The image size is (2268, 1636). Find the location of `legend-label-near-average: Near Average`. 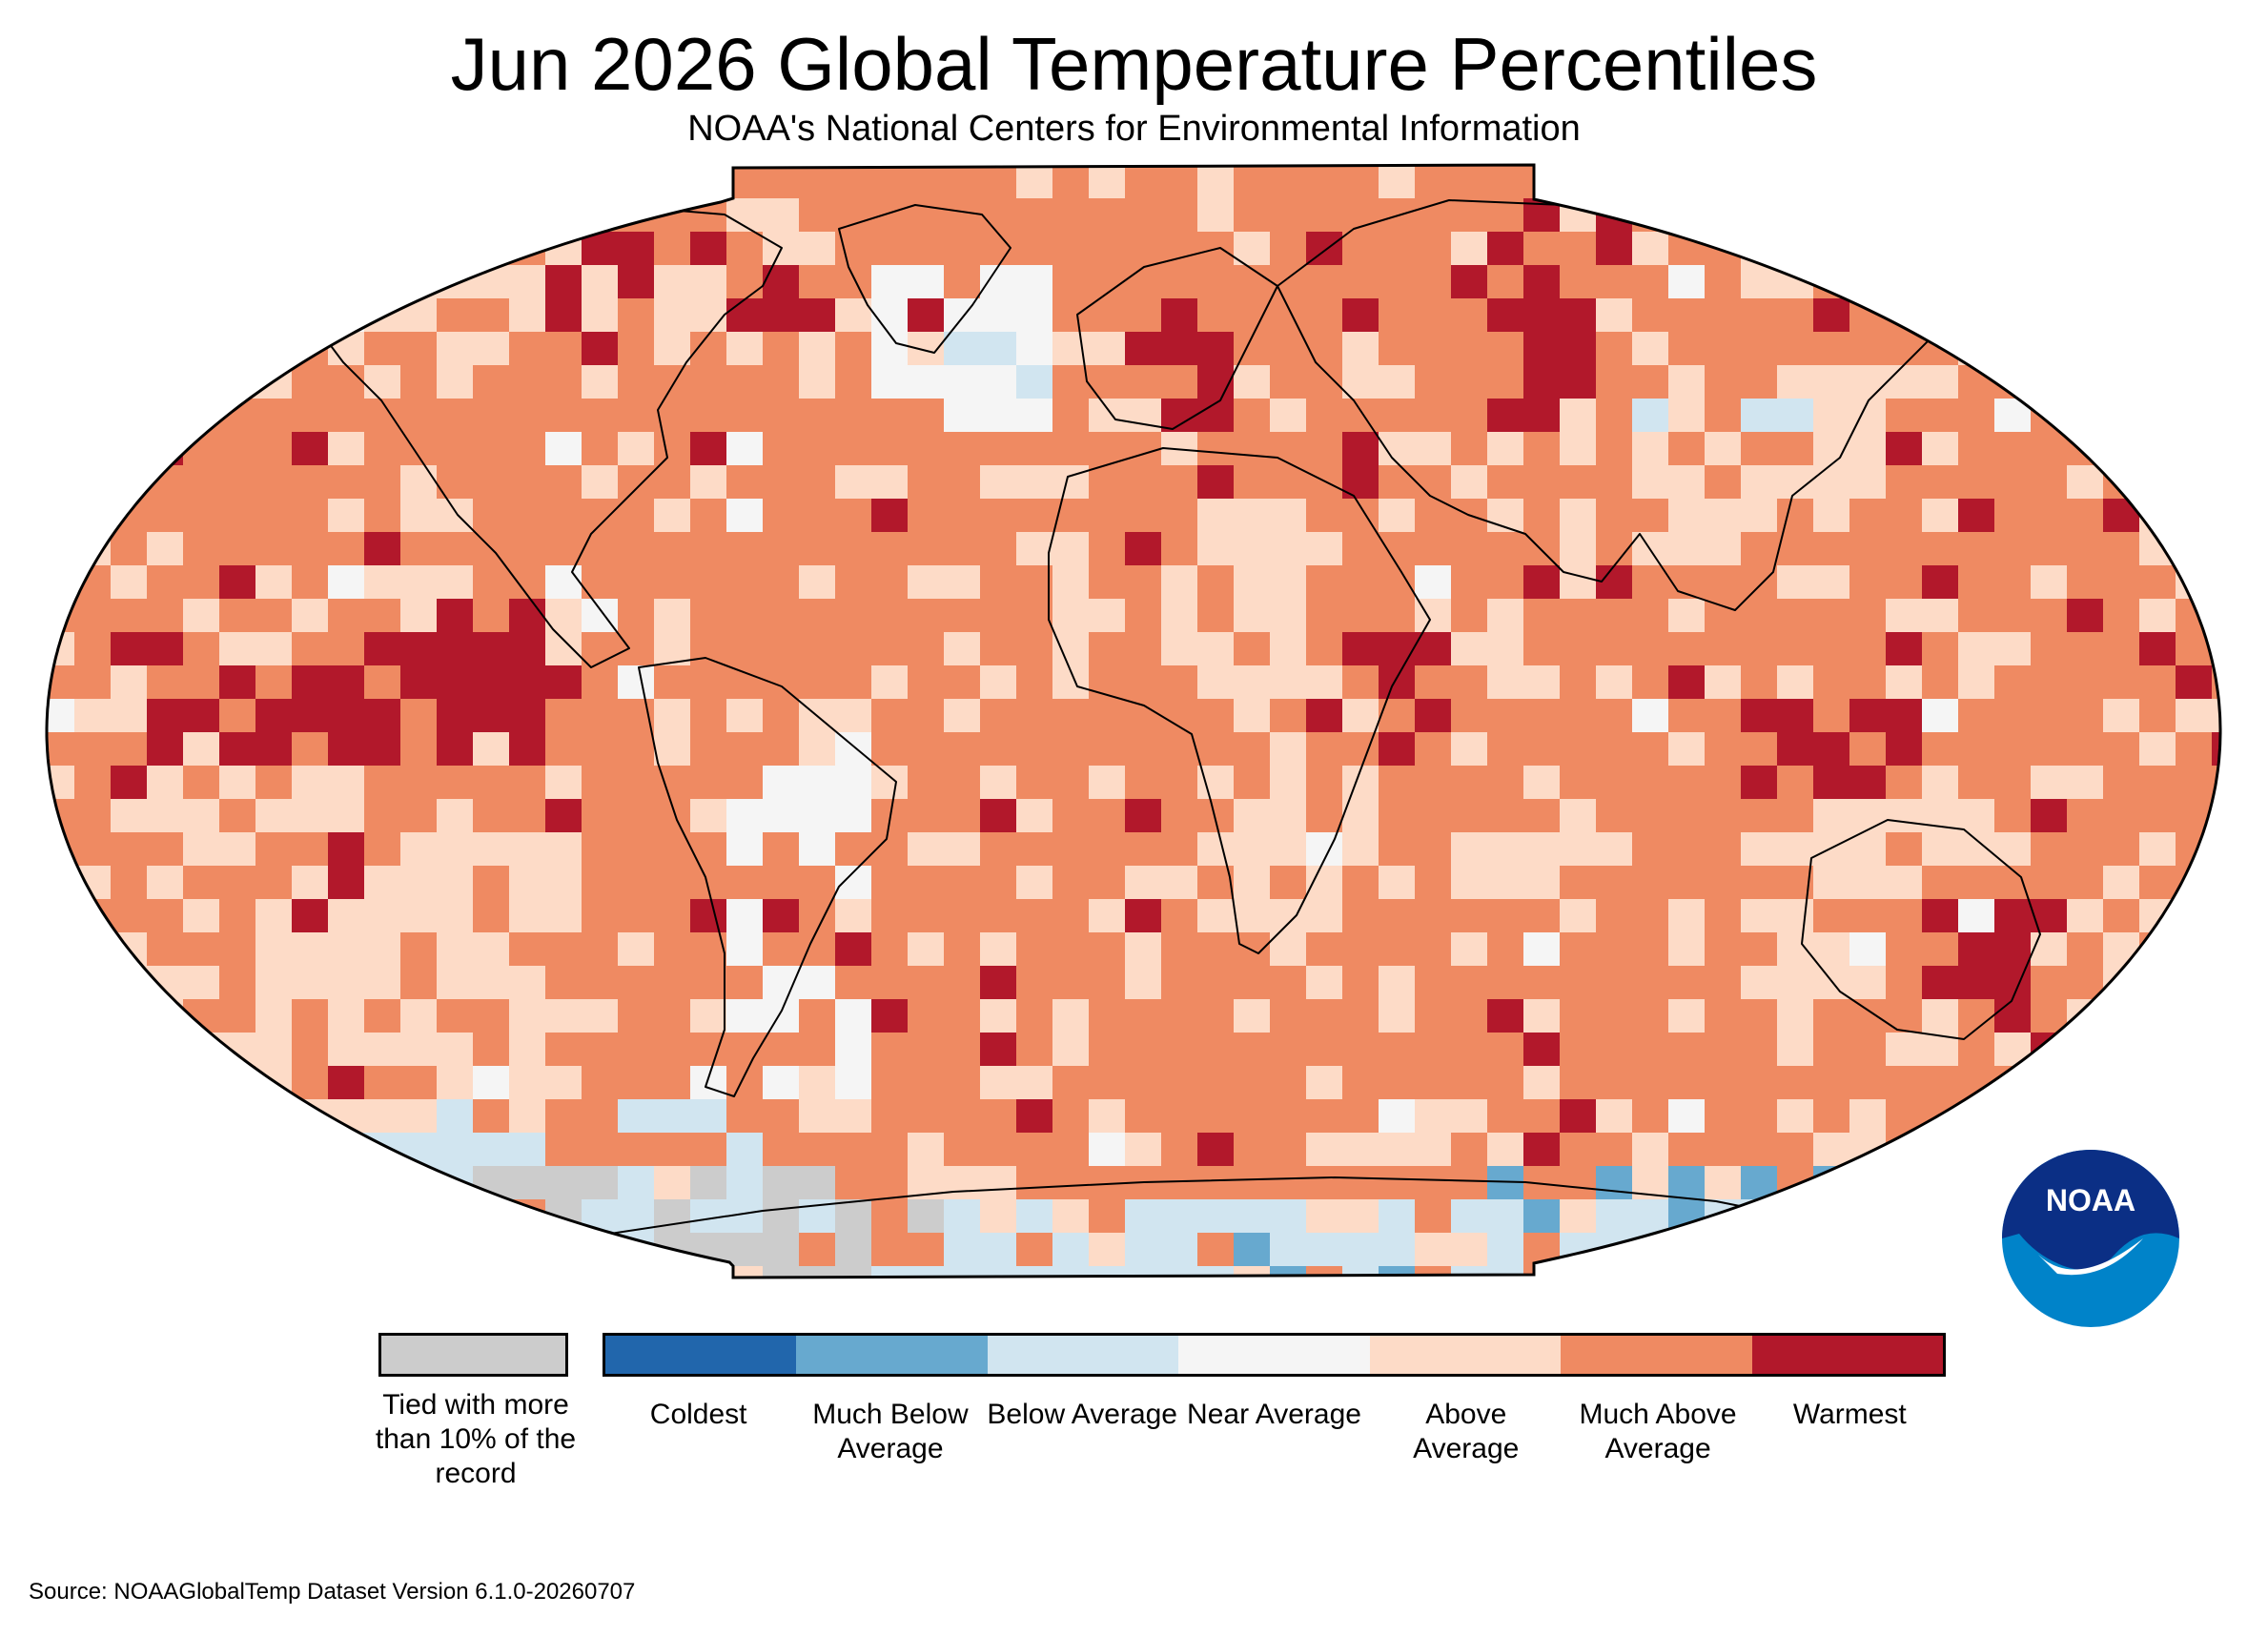

legend-label-near-average: Near Average is located at coordinates (1274, 1414).